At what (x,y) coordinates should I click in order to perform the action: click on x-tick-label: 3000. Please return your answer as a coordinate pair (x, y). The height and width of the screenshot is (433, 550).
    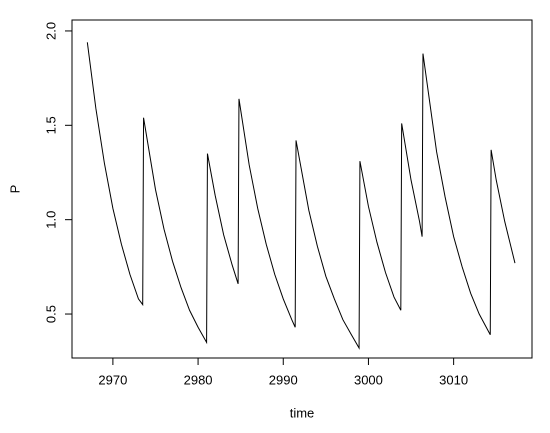
    Looking at the image, I should click on (368, 379).